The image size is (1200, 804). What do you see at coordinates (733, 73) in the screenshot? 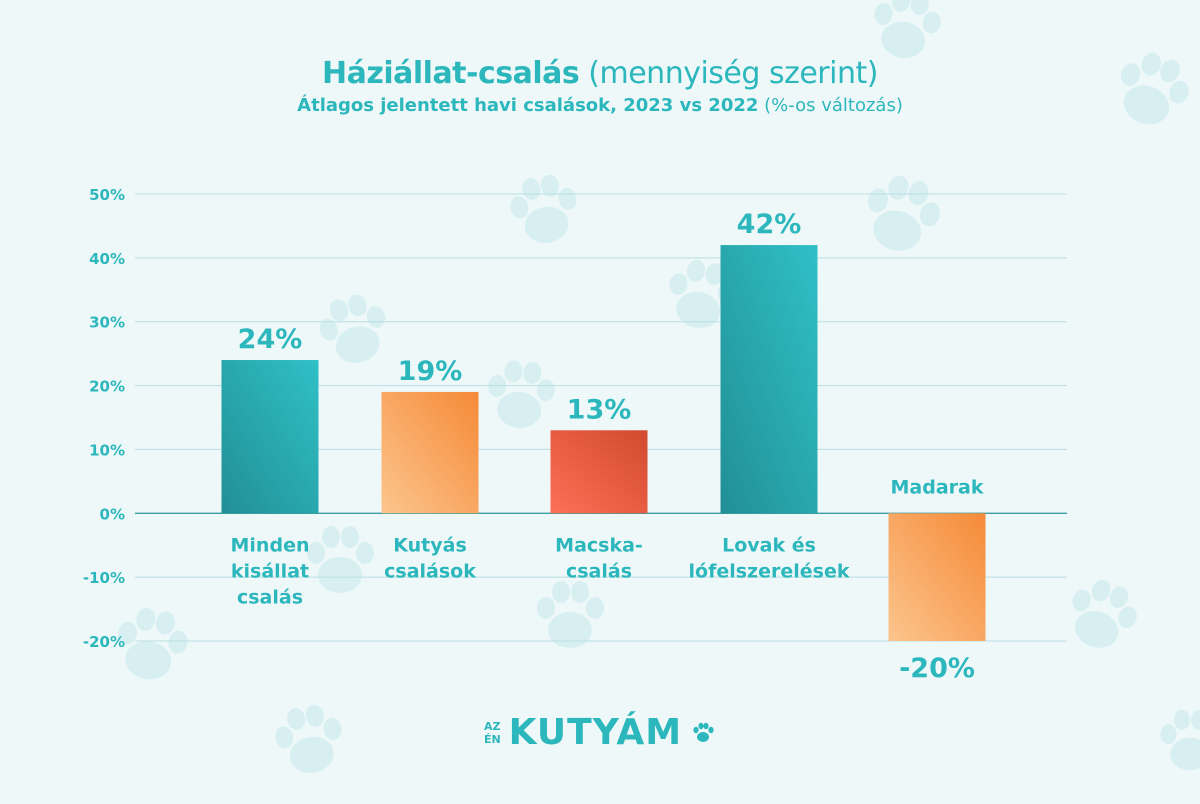
I see `chart-title-sub: (mennyiség szerint)` at bounding box center [733, 73].